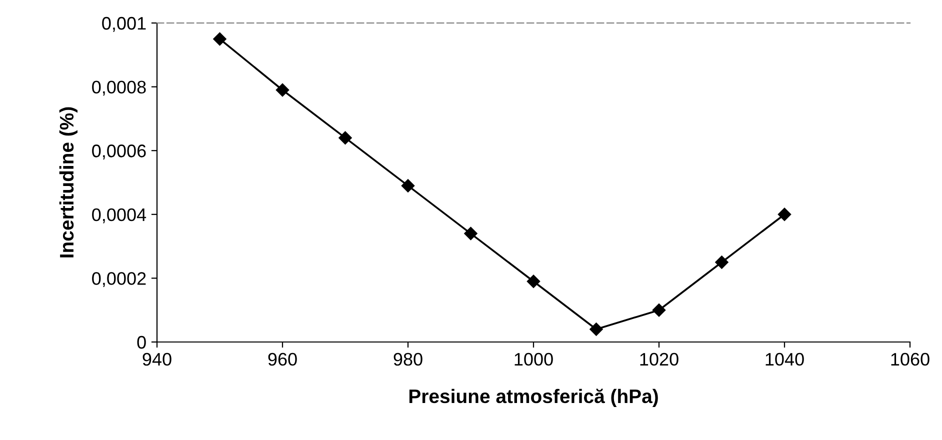 This screenshot has height=440, width=942. I want to click on y-tick-label: 0,0002, so click(119, 280).